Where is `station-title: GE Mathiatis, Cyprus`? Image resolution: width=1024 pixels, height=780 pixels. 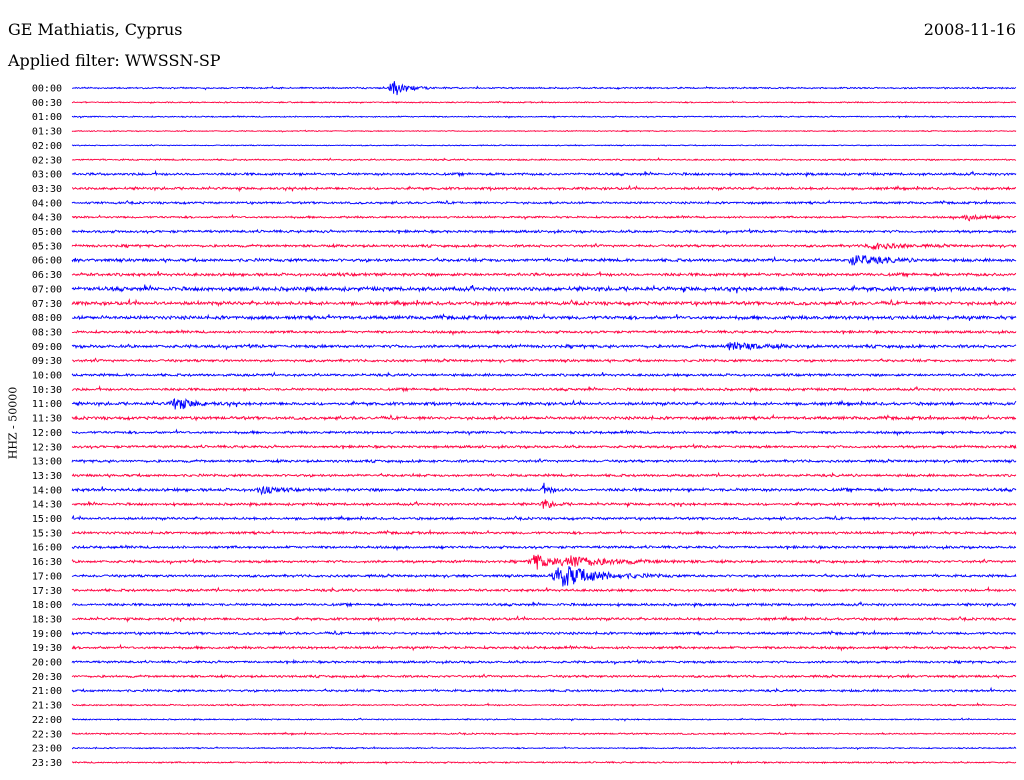 station-title: GE Mathiatis, Cyprus is located at coordinates (95, 29).